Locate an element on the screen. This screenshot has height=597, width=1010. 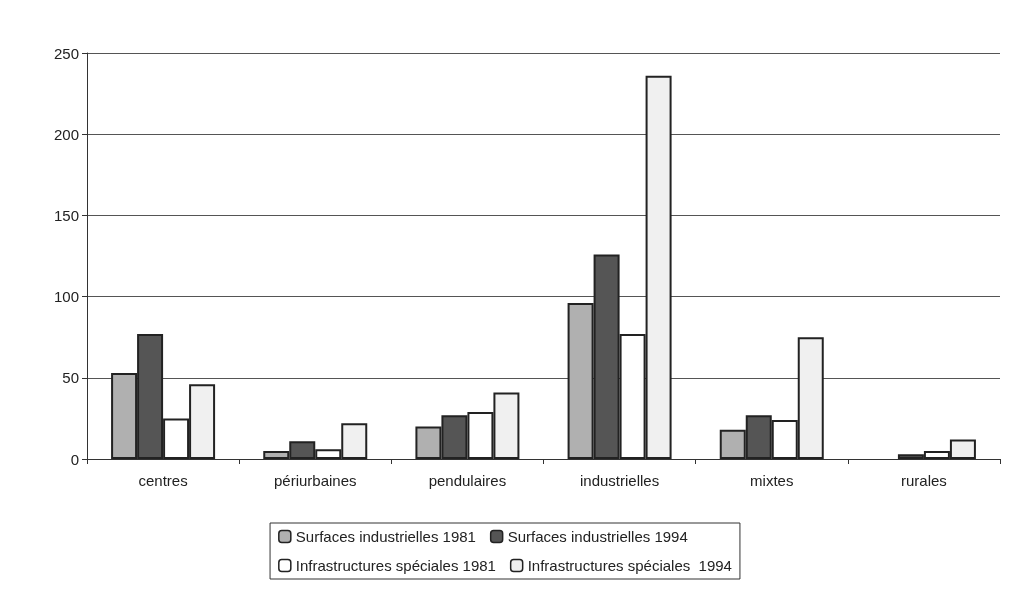
x-tick-label: centres is located at coordinates (163, 480).